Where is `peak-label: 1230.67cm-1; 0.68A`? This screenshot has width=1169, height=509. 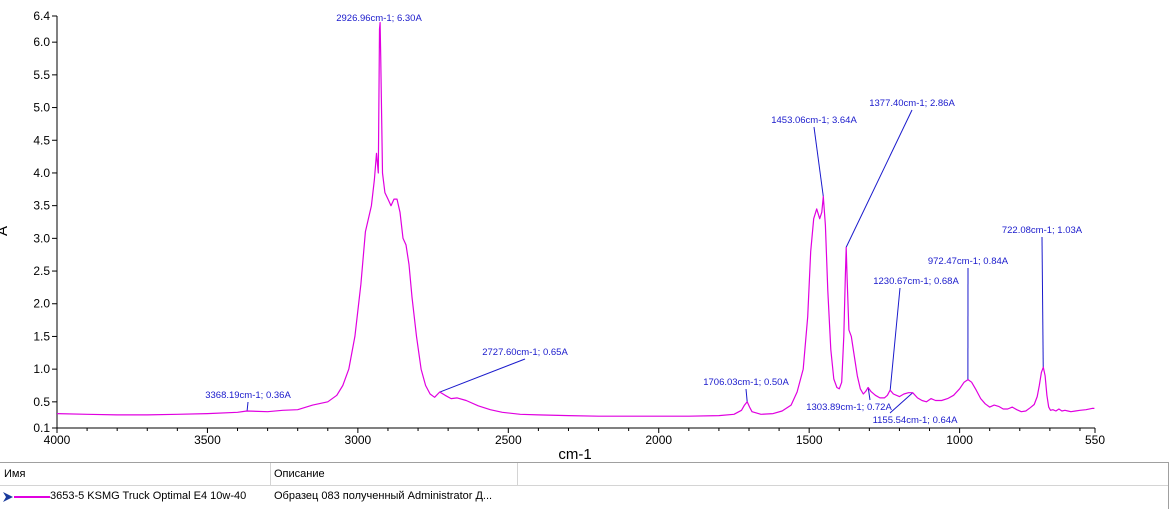
peak-label: 1230.67cm-1; 0.68A is located at coordinates (916, 281).